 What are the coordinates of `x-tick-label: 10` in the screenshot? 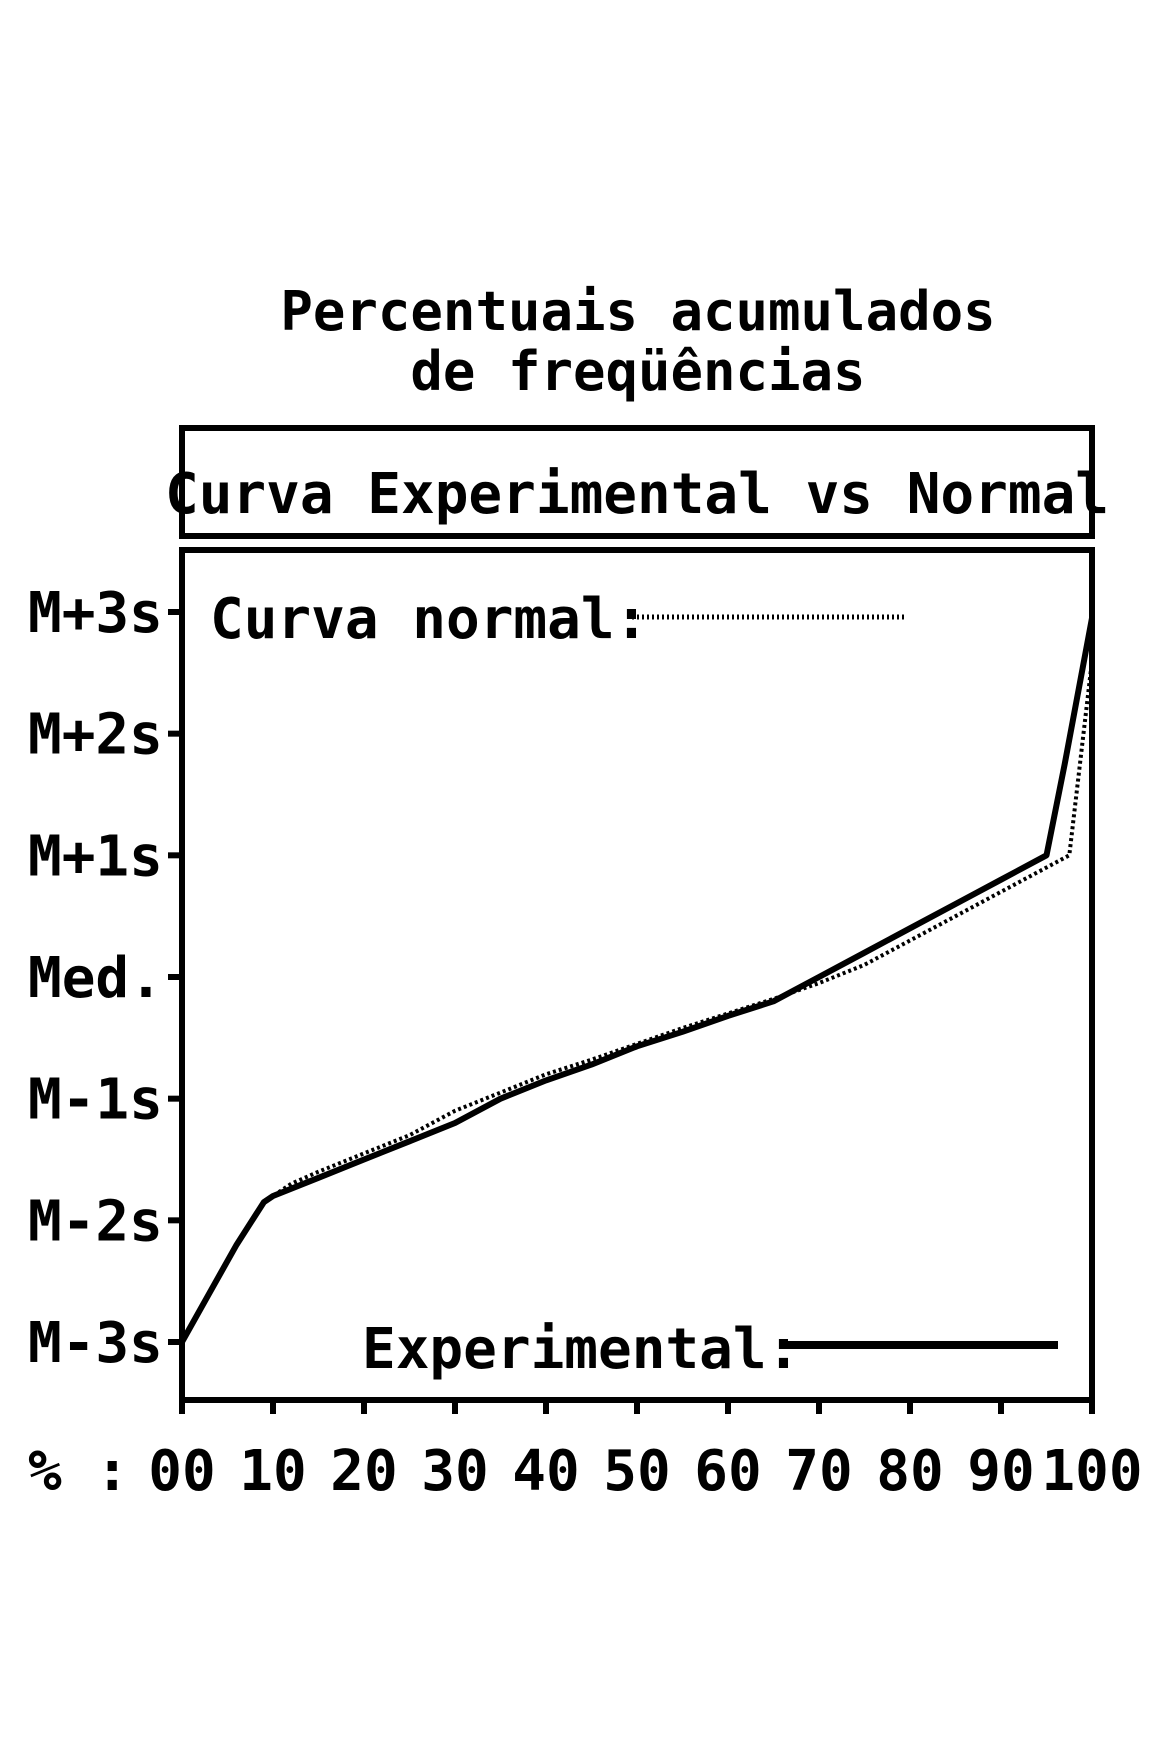 It's located at (272, 1471).